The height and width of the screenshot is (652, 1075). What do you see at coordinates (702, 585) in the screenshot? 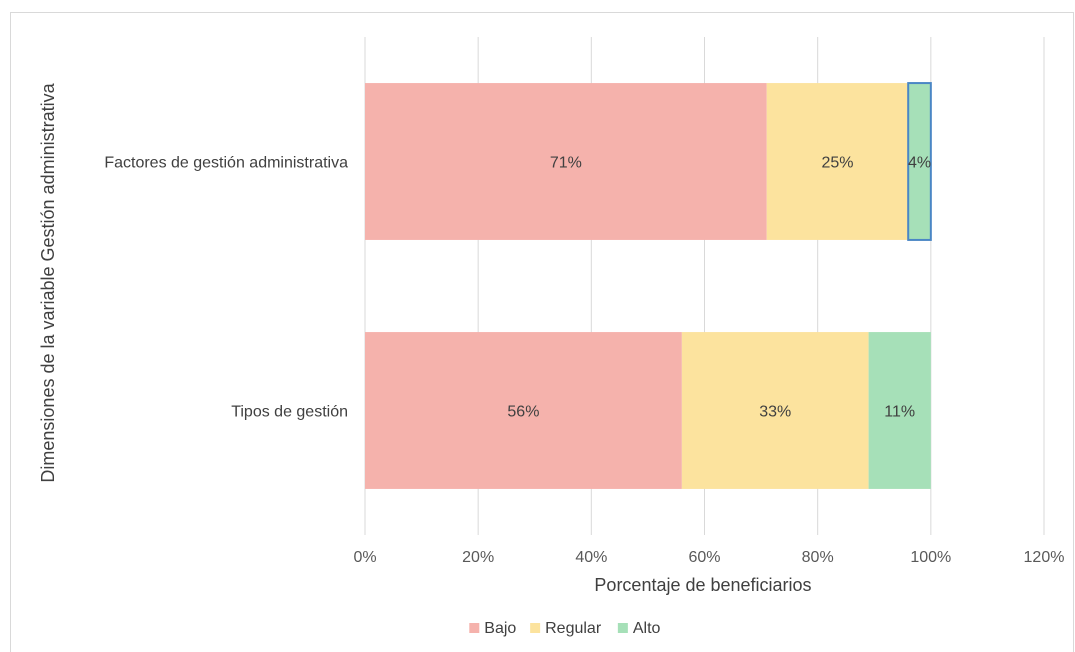
I see `x-axis-title: Porcentaje de beneficiarios` at bounding box center [702, 585].